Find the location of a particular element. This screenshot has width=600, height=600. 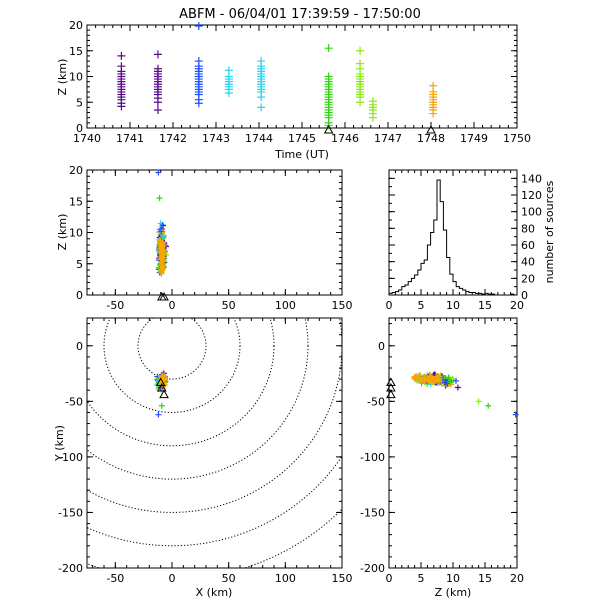

z-y-panel: 0 5 10 15 20 -200 -150 -100 -50 0 Z (km) is located at coordinates (442, 458).